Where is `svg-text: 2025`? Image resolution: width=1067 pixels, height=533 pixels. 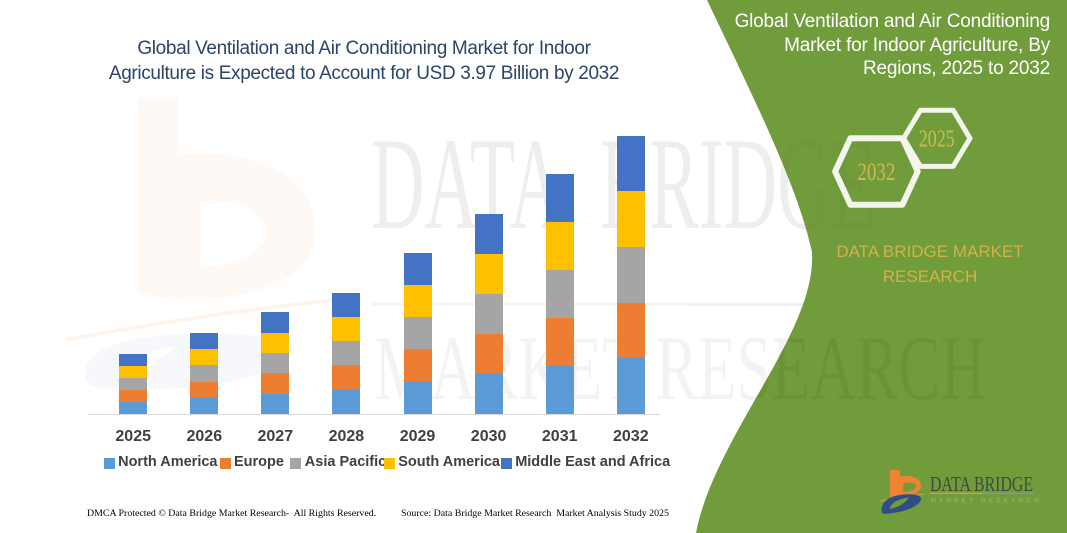
svg-text: 2025 is located at coordinates (937, 140).